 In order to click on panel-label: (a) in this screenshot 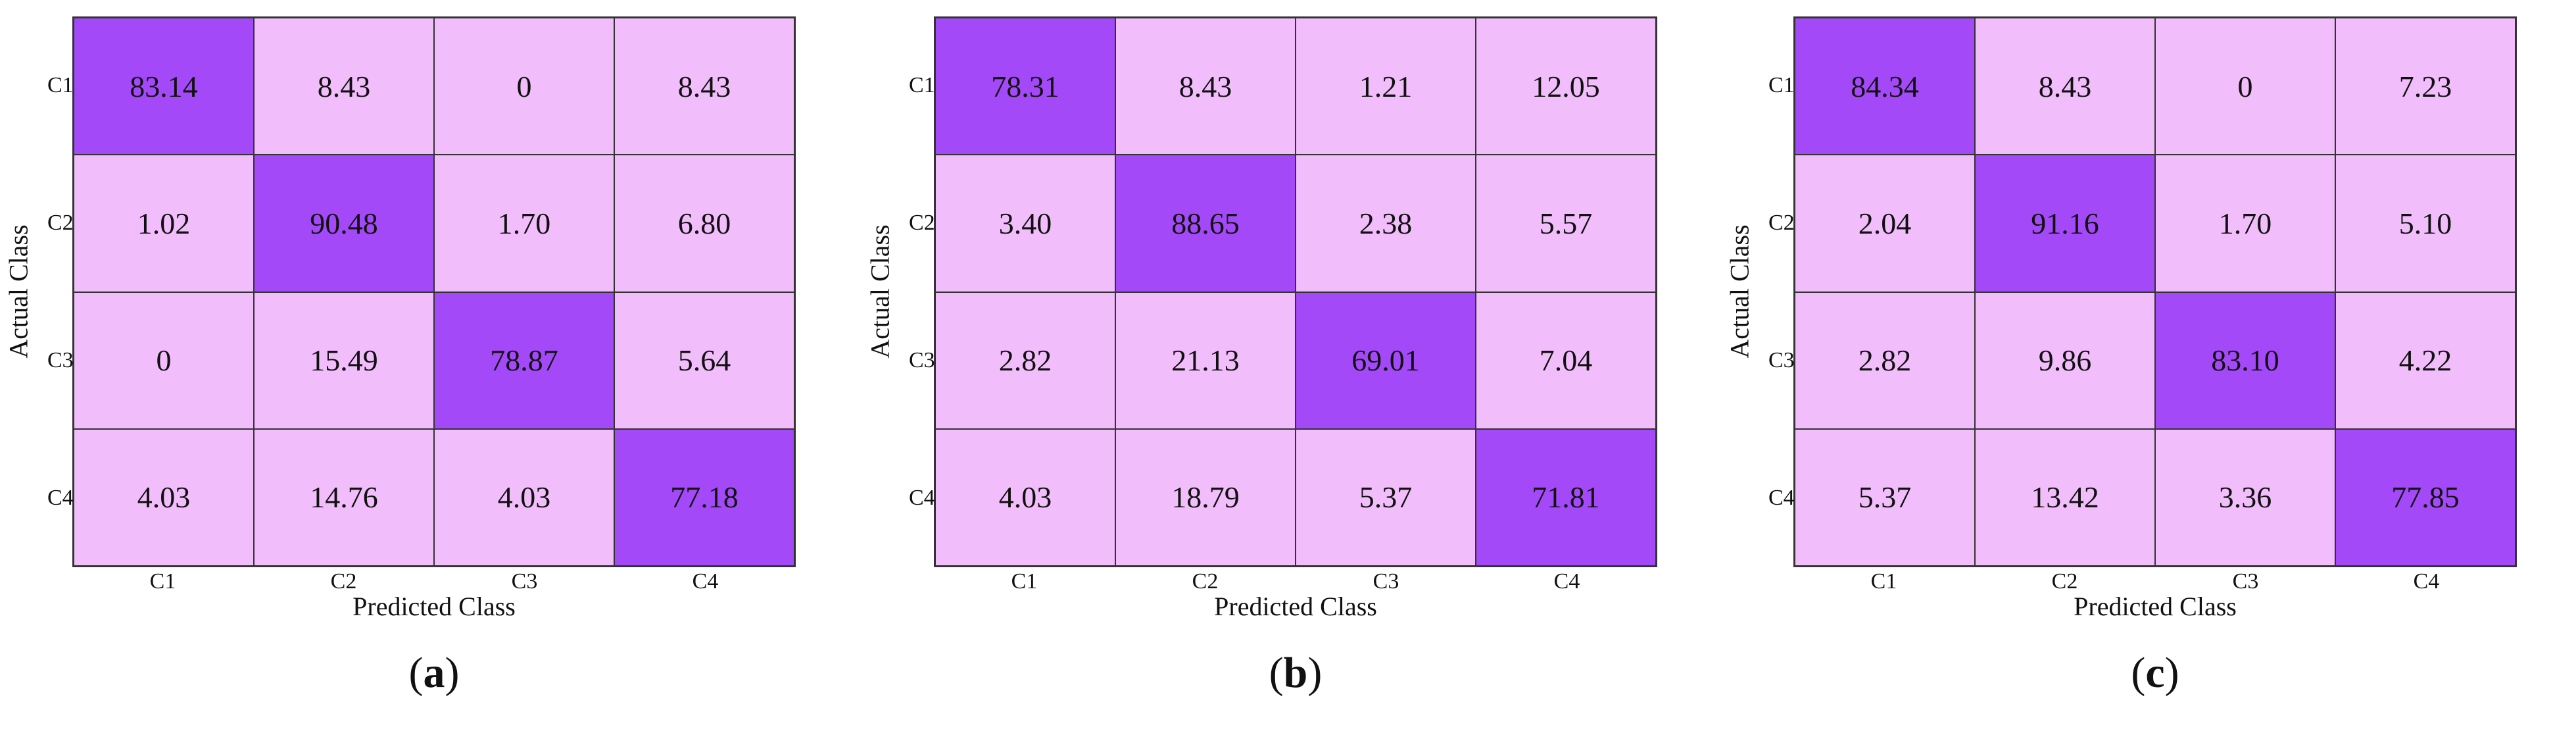, I will do `click(434, 673)`.